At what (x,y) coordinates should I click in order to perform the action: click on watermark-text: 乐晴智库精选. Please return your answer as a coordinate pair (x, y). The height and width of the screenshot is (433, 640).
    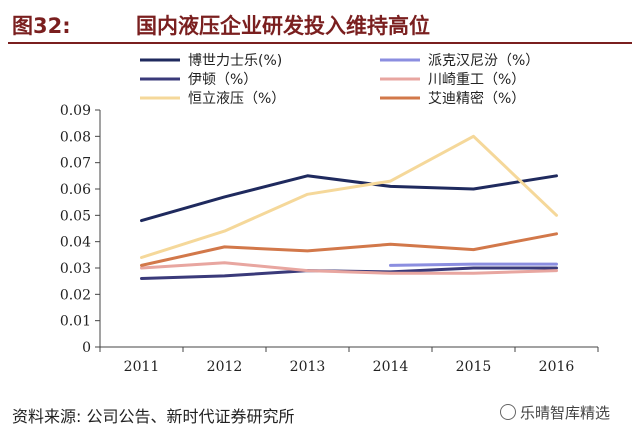
    Looking at the image, I should click on (565, 413).